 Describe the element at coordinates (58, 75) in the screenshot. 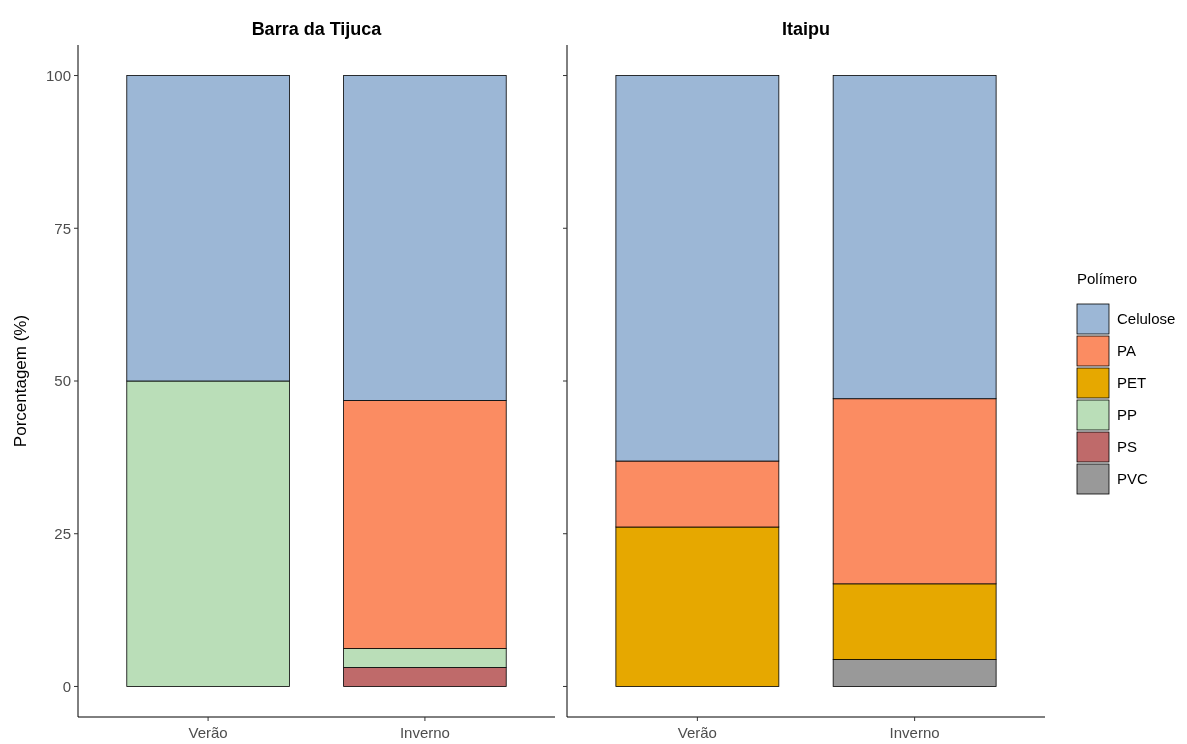

I see `y-tick-label: 100` at that location.